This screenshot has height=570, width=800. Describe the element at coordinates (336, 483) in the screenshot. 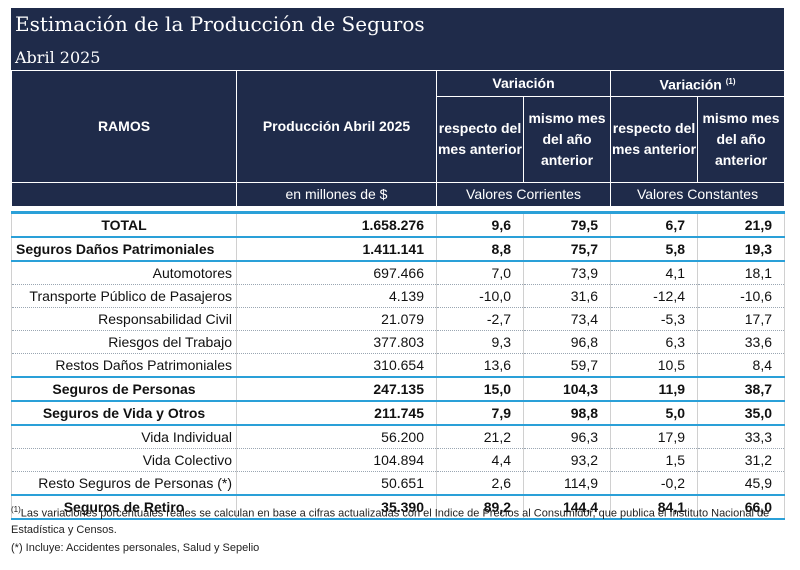

I see `row-prod: 50.651` at that location.